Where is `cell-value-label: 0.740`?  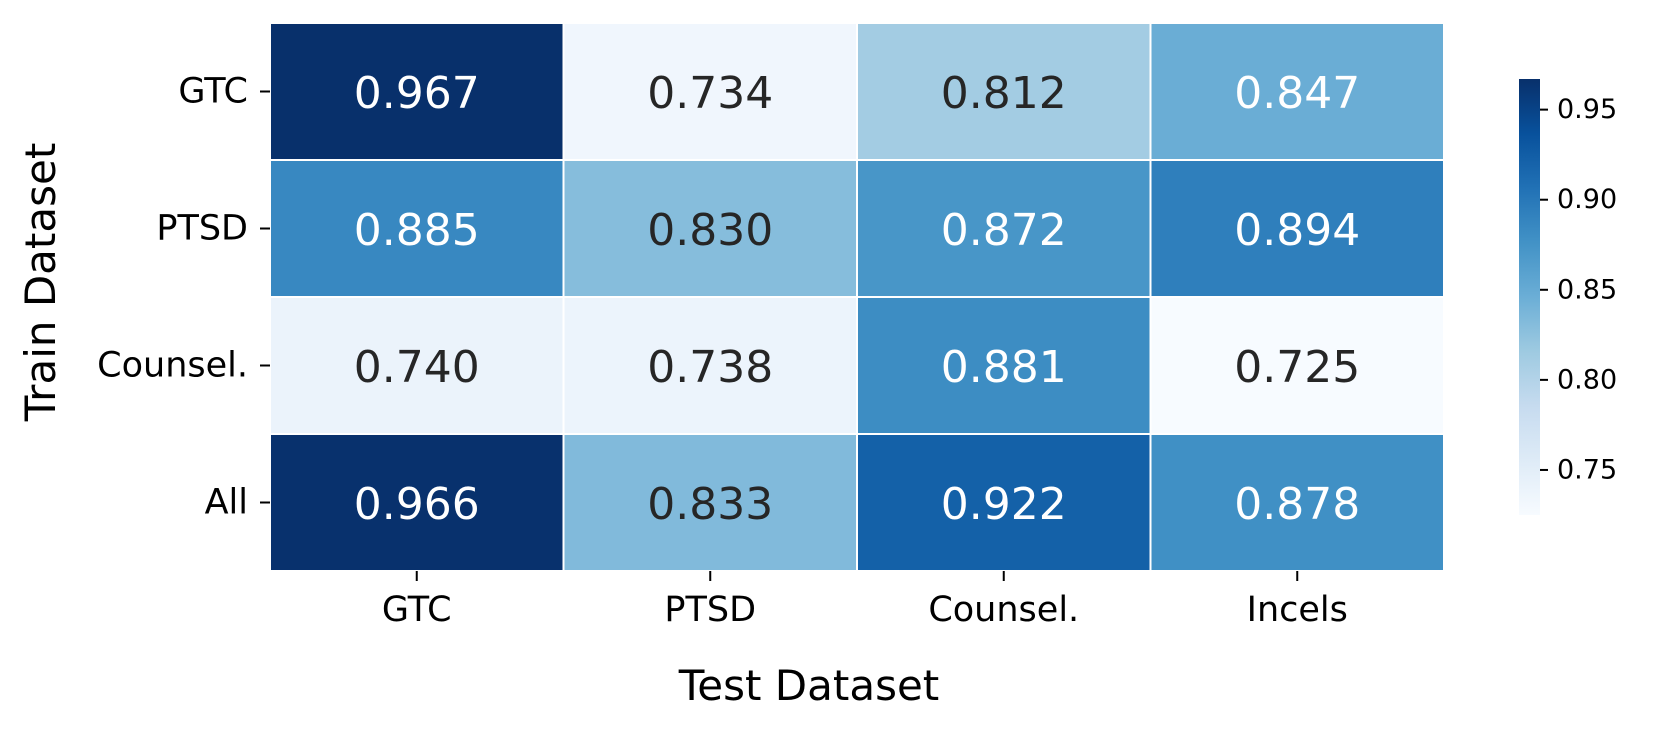
cell-value-label: 0.740 is located at coordinates (417, 367).